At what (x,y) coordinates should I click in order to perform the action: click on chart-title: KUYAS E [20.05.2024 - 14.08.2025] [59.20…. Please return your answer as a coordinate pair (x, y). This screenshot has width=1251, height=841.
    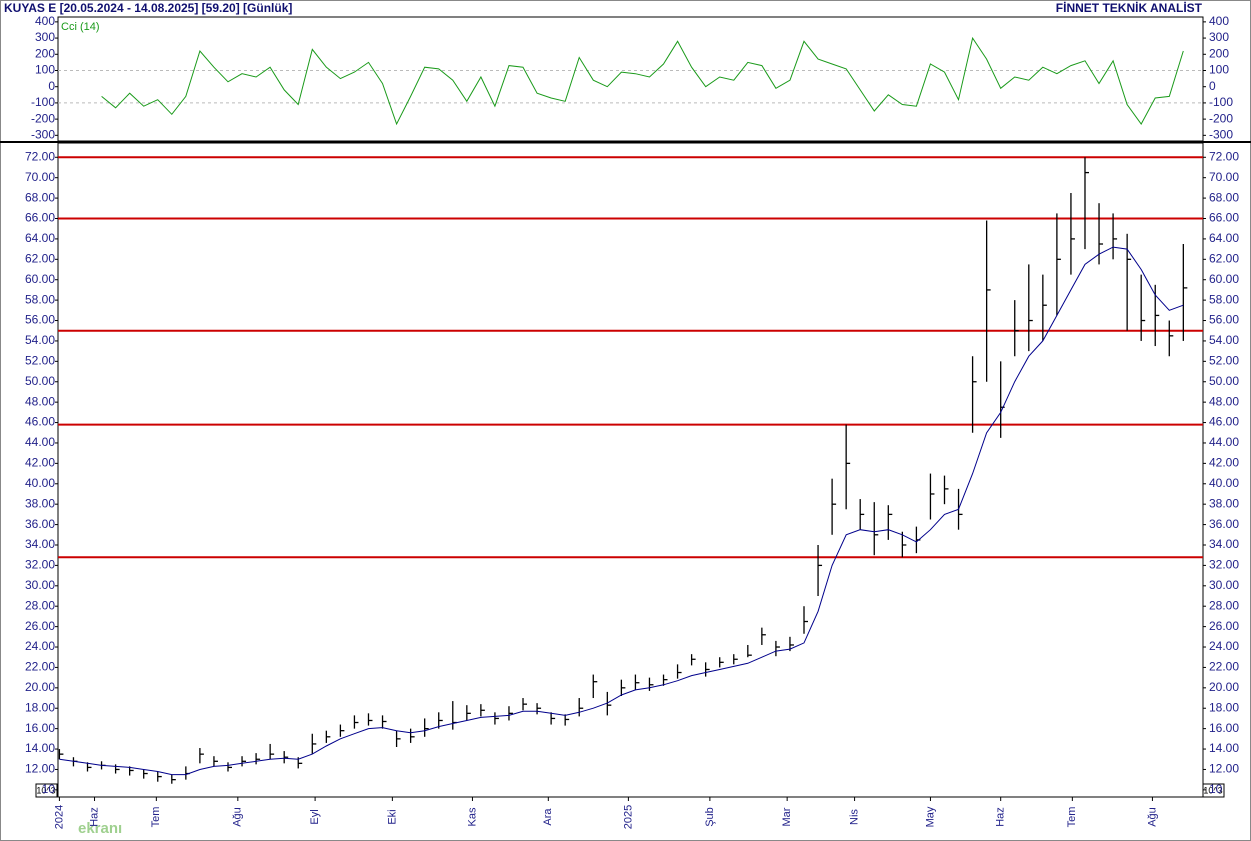
    Looking at the image, I should click on (148, 8).